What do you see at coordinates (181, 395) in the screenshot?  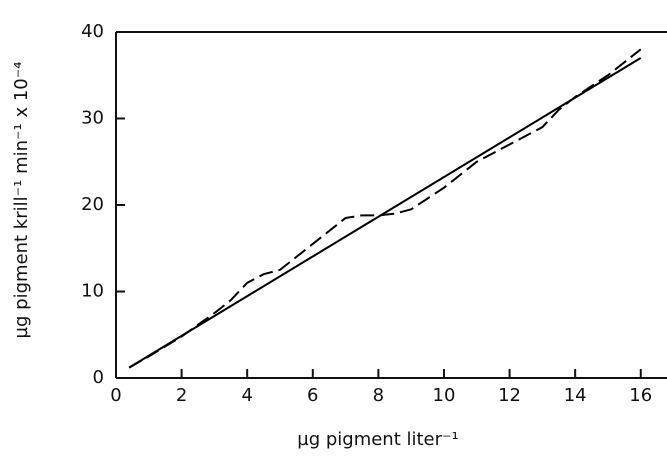 I see `x-tick-label: 2` at bounding box center [181, 395].